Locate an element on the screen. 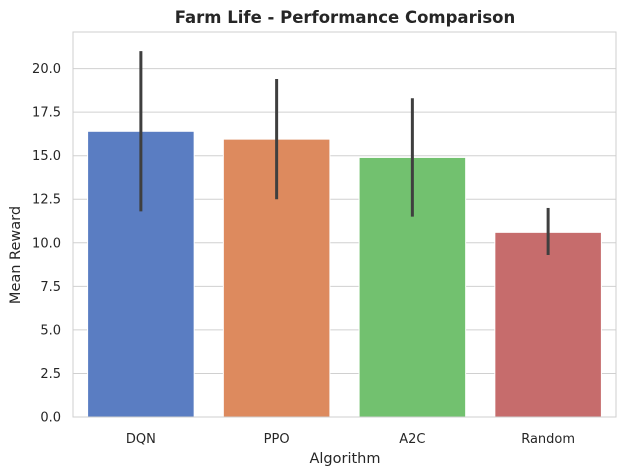 The width and height of the screenshot is (626, 475). y-tick-label: 2.5 is located at coordinates (50, 374).